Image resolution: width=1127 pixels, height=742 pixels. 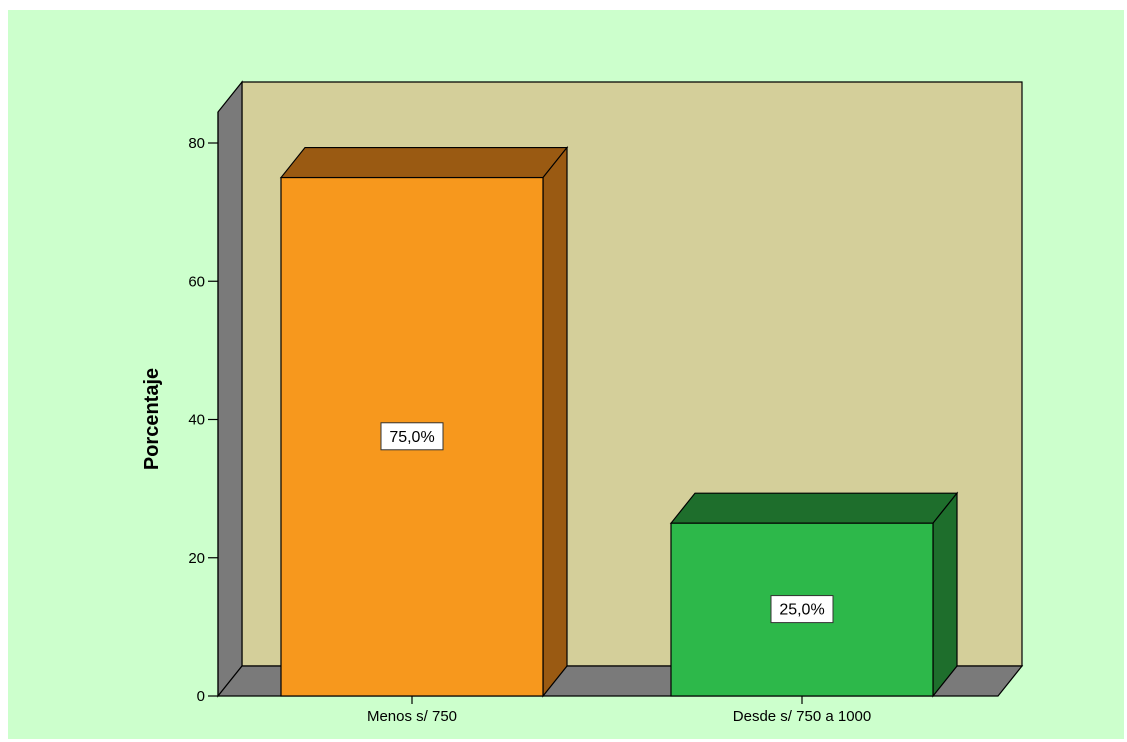 I want to click on data-label-text: 25,0%, so click(x=801, y=610).